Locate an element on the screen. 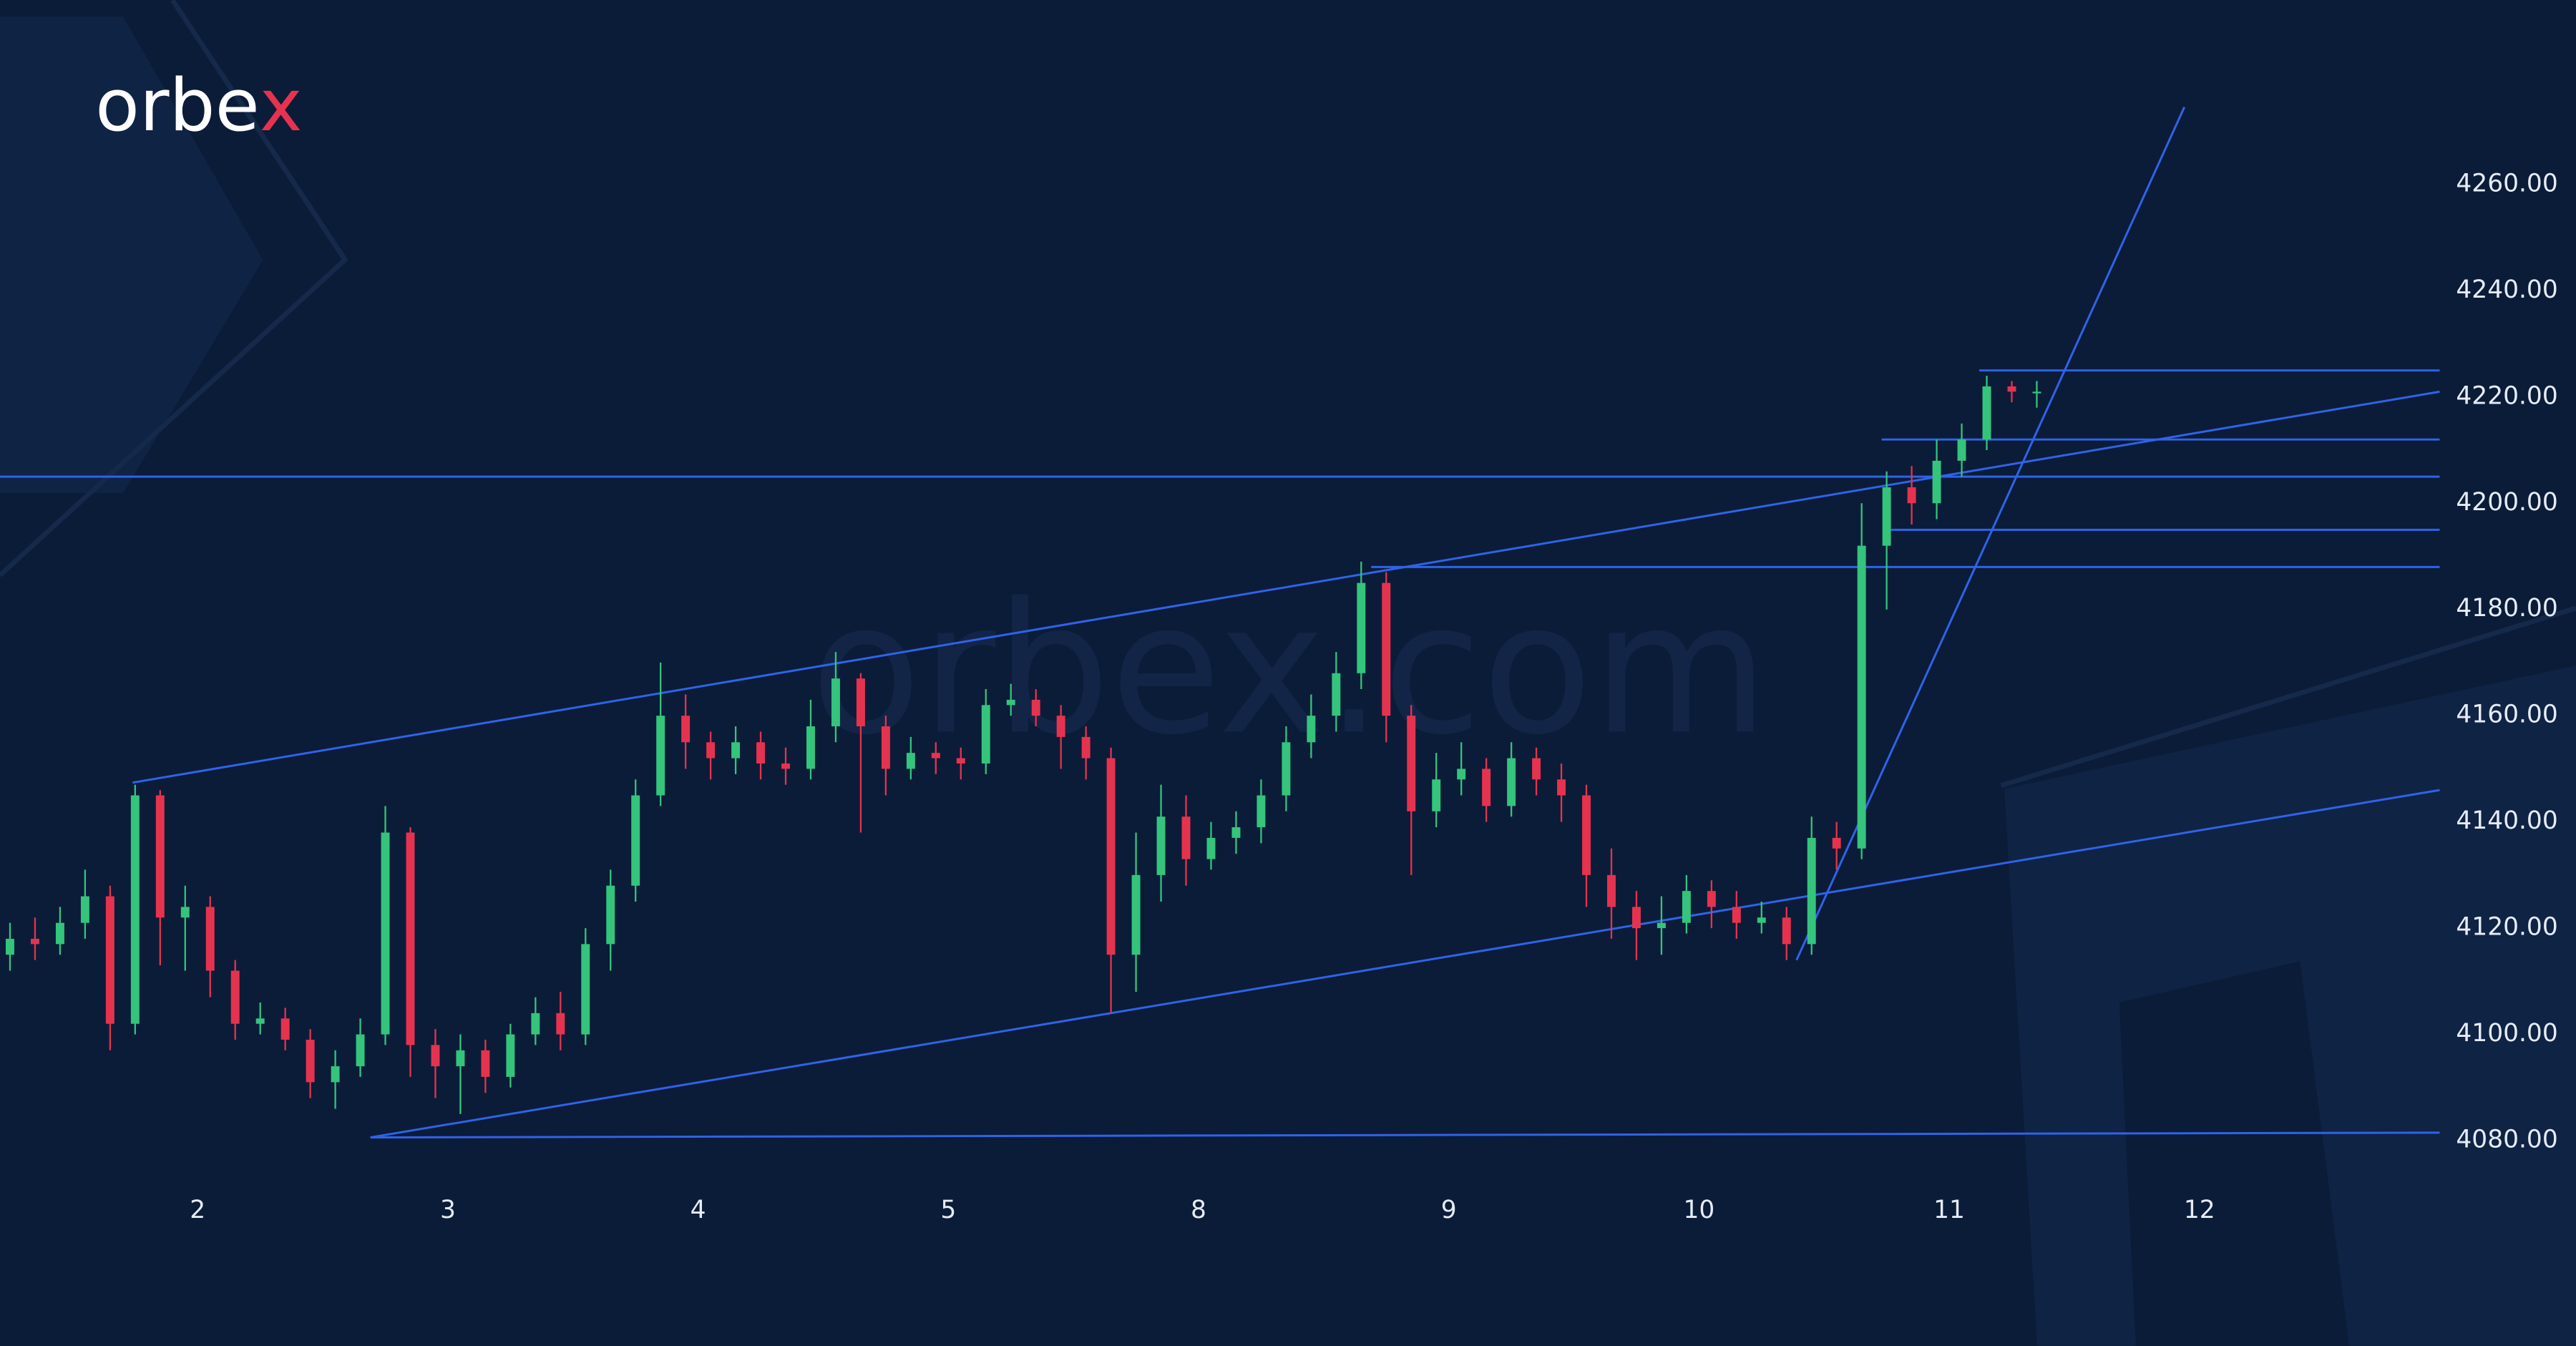 This screenshot has height=1346, width=2576. y-tick-label: 4080.00 is located at coordinates (2506, 1140).